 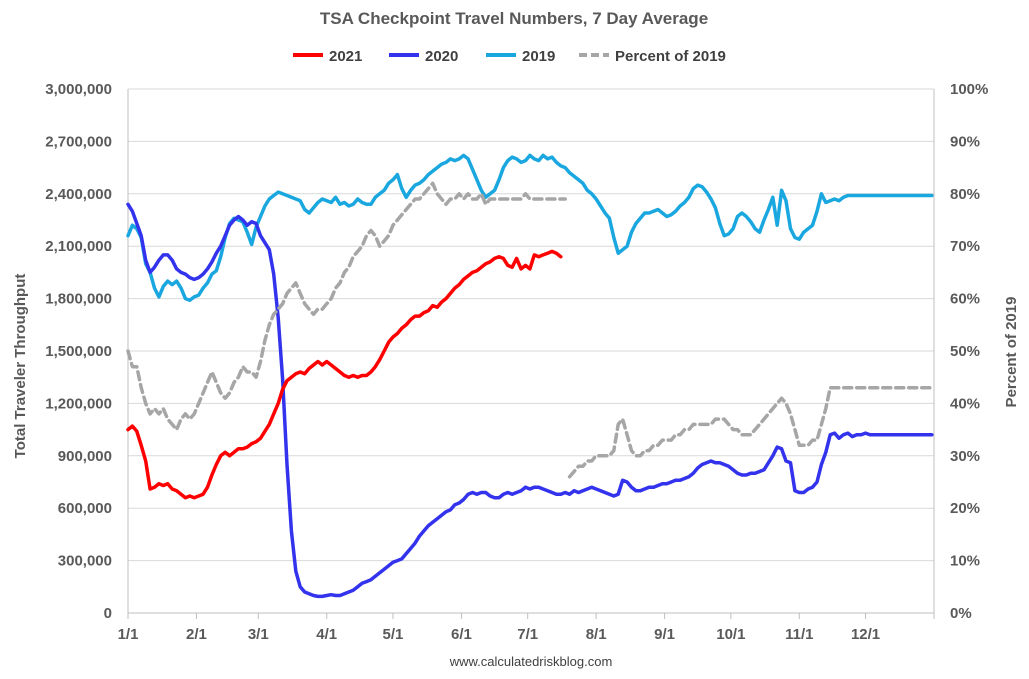 I want to click on x-tick-label: 2/1, so click(x=196, y=634).